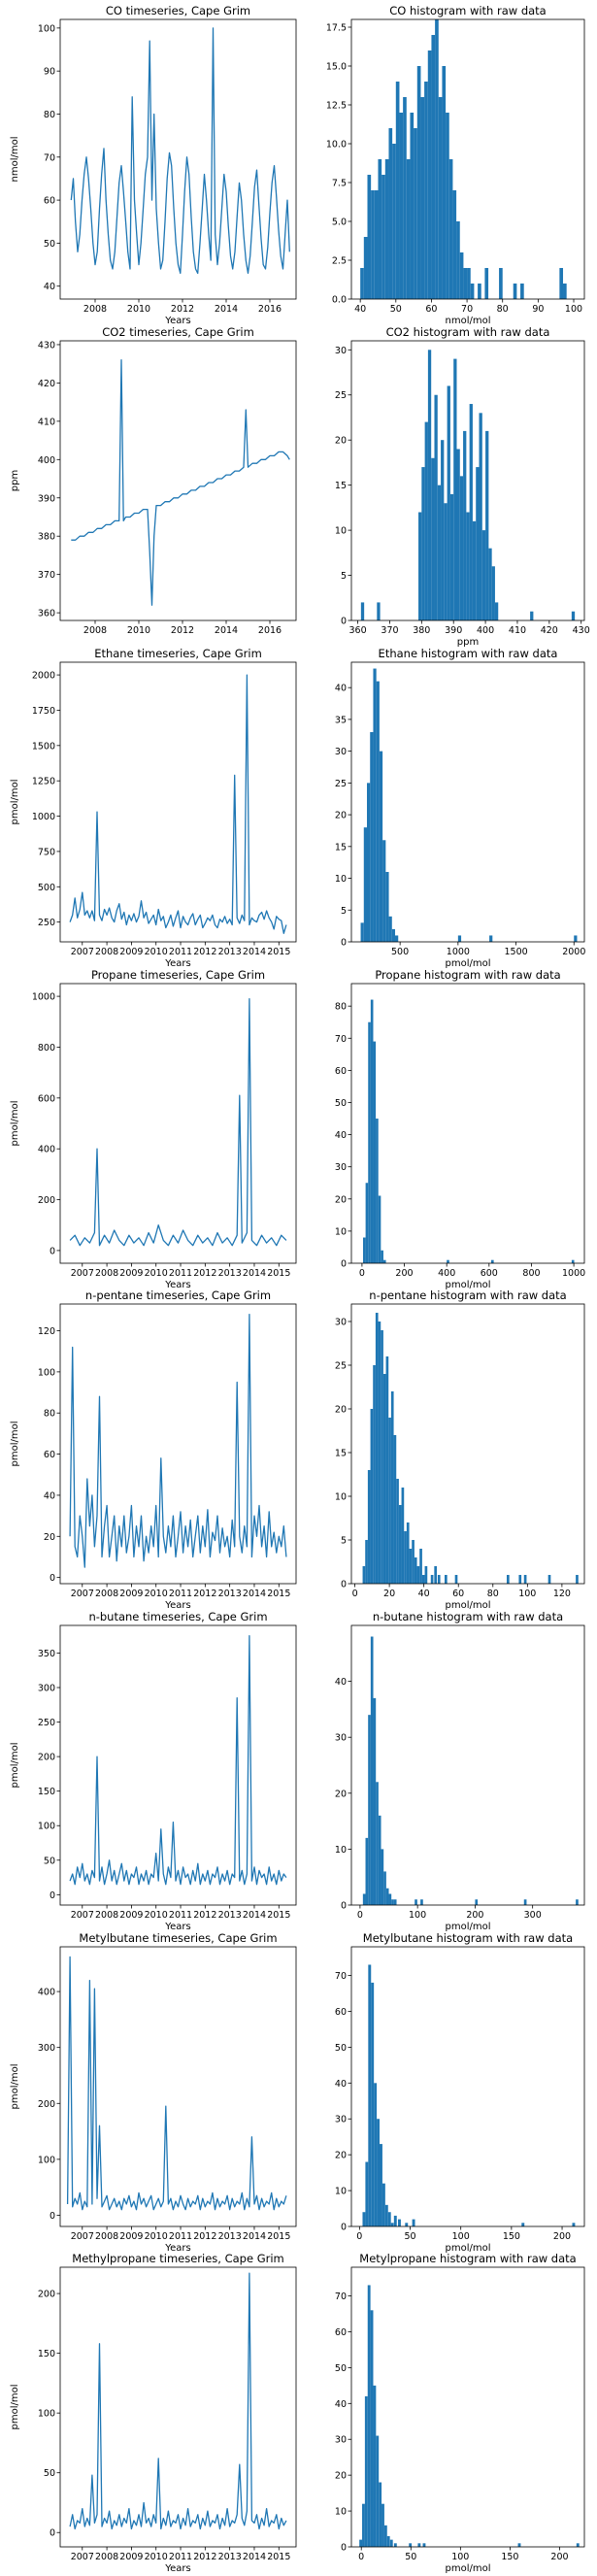  What do you see at coordinates (46, 499) in the screenshot?
I see `y-tick-label: 390` at bounding box center [46, 499].